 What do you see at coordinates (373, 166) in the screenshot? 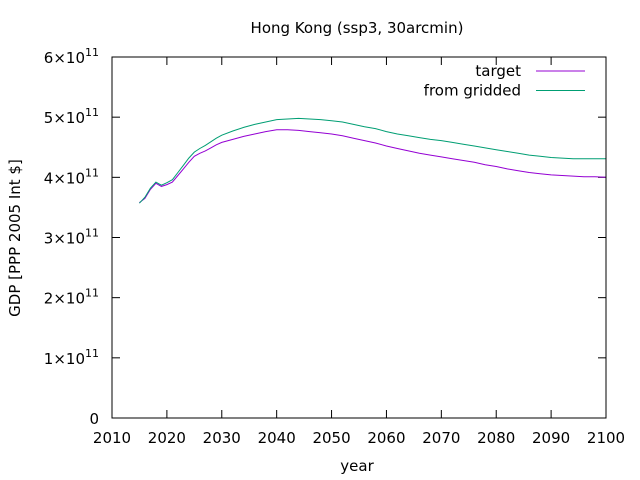
I see `series-line-target` at bounding box center [373, 166].